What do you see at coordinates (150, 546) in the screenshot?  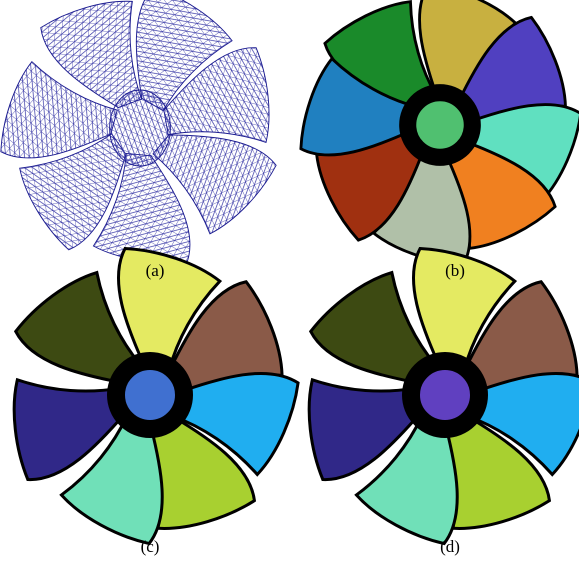 I see `caption: (c)` at bounding box center [150, 546].